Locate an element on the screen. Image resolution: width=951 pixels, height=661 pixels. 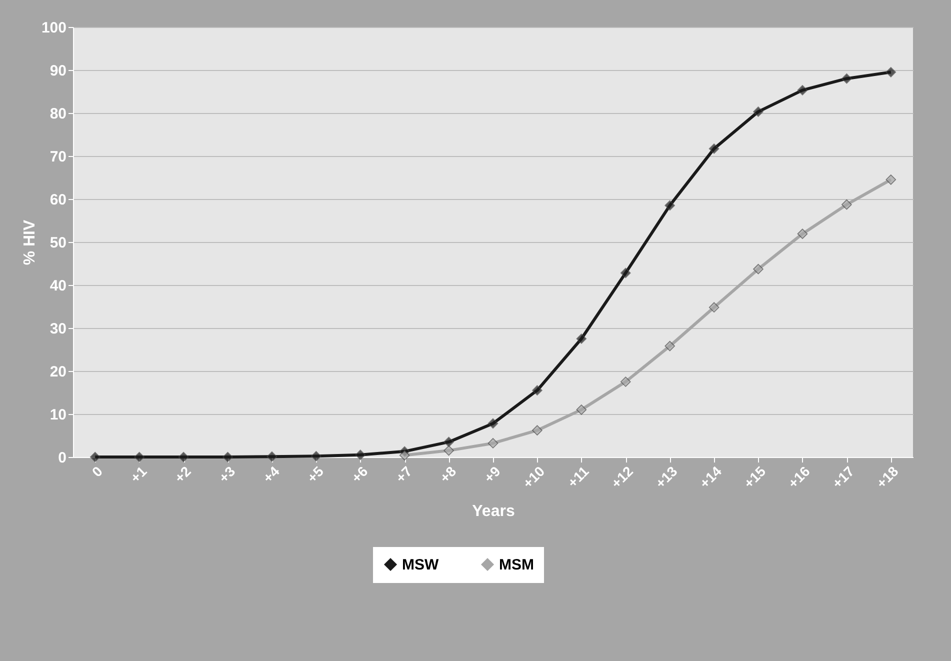
x-tick-label: +16 is located at coordinates (799, 477).